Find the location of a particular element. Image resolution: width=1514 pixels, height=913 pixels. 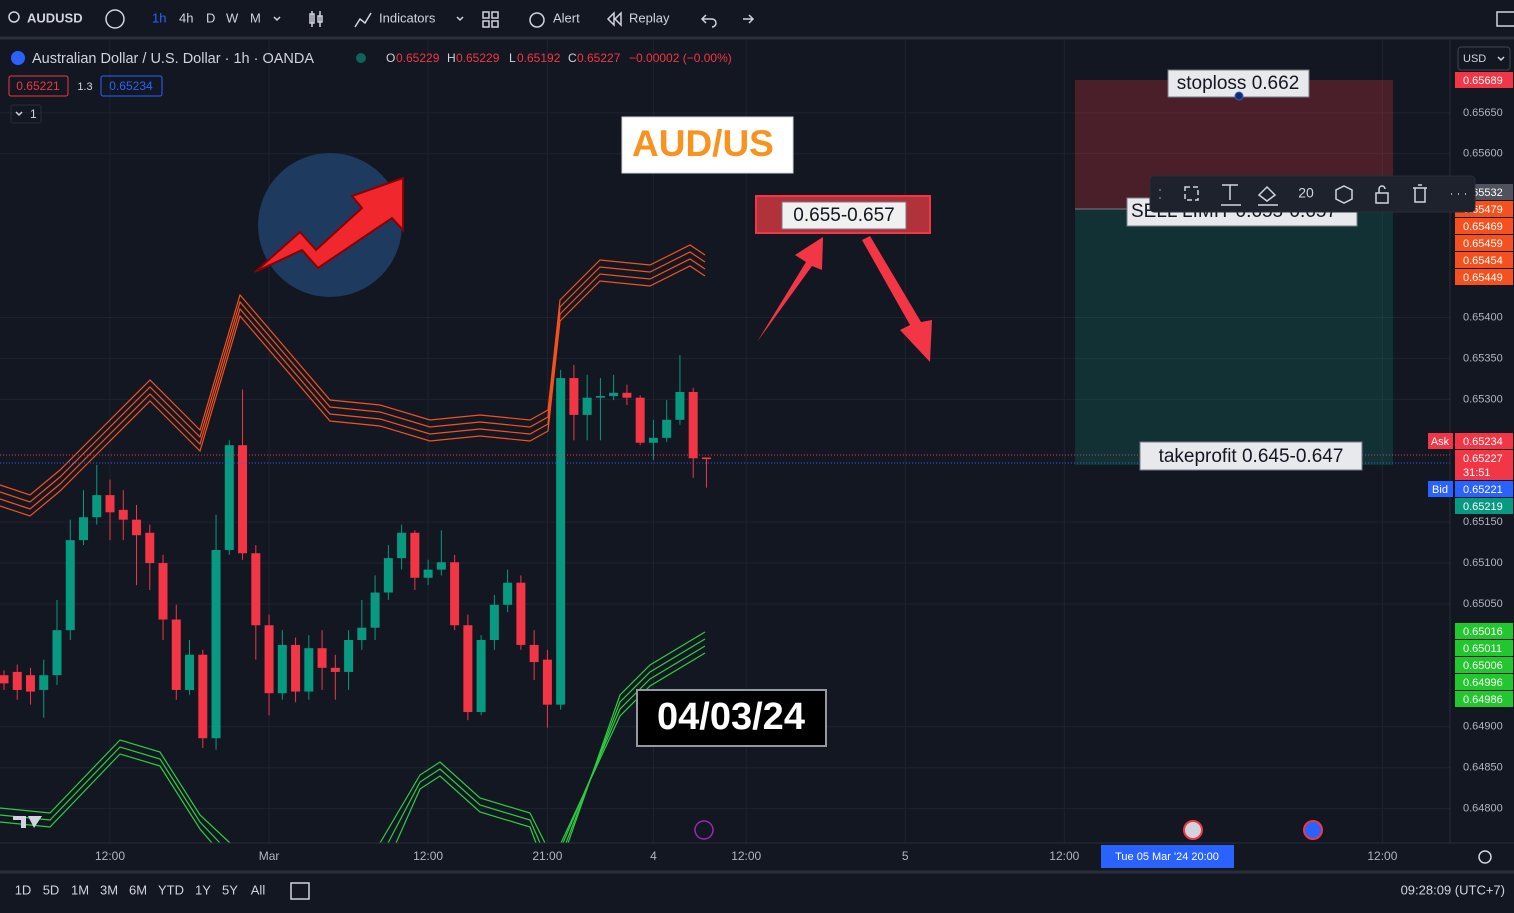

bid-price: 0.65221 is located at coordinates (38, 86).